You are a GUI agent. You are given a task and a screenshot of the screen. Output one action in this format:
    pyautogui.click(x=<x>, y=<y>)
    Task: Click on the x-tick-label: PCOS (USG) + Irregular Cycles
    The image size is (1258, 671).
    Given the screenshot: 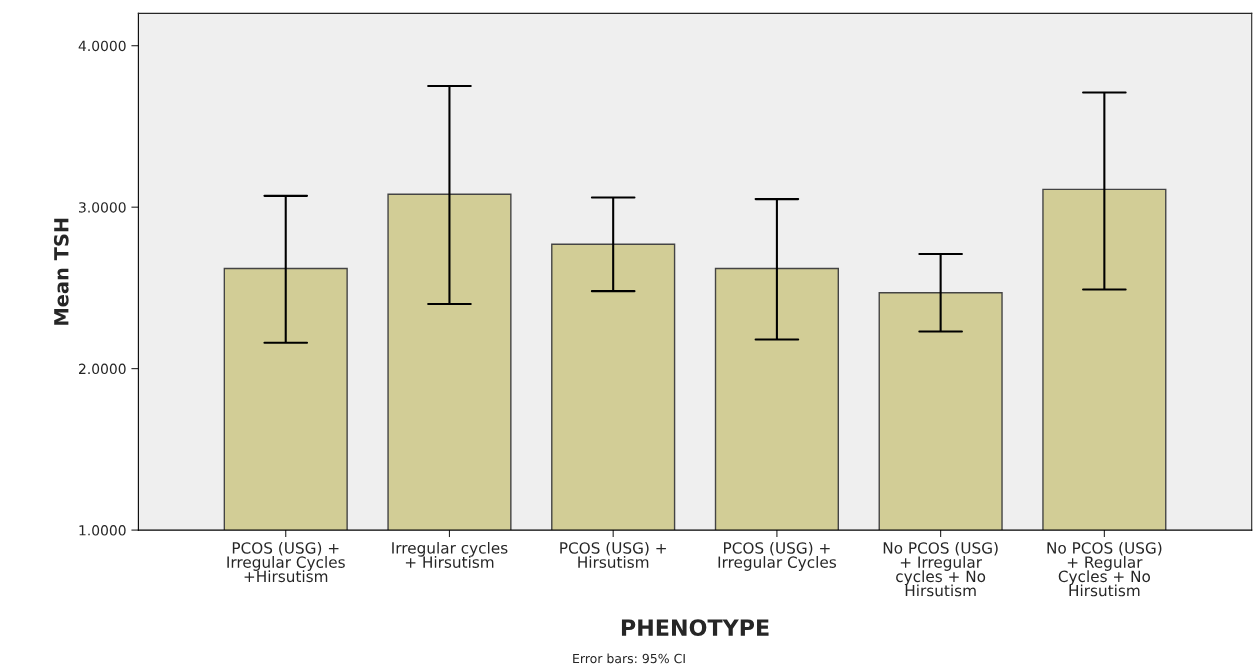 What is the action you would take?
    pyautogui.click(x=777, y=556)
    